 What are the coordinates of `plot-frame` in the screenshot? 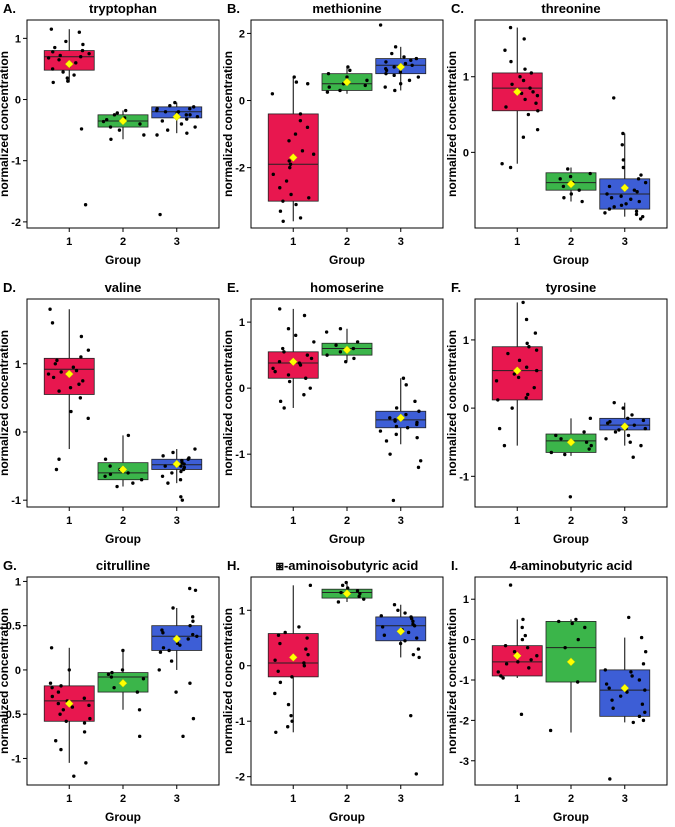 It's located at (571, 403).